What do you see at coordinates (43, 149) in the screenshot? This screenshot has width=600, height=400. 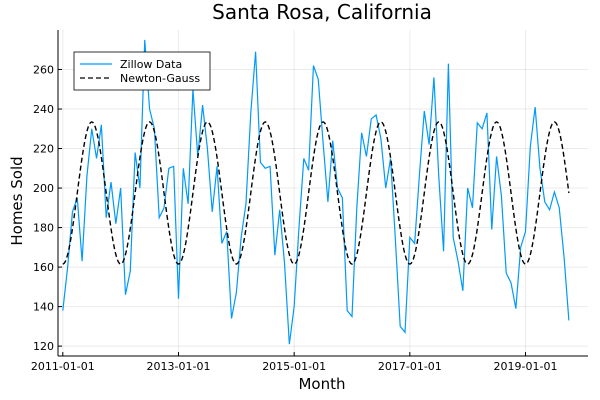 I see `y-tick-label: 220` at bounding box center [43, 149].